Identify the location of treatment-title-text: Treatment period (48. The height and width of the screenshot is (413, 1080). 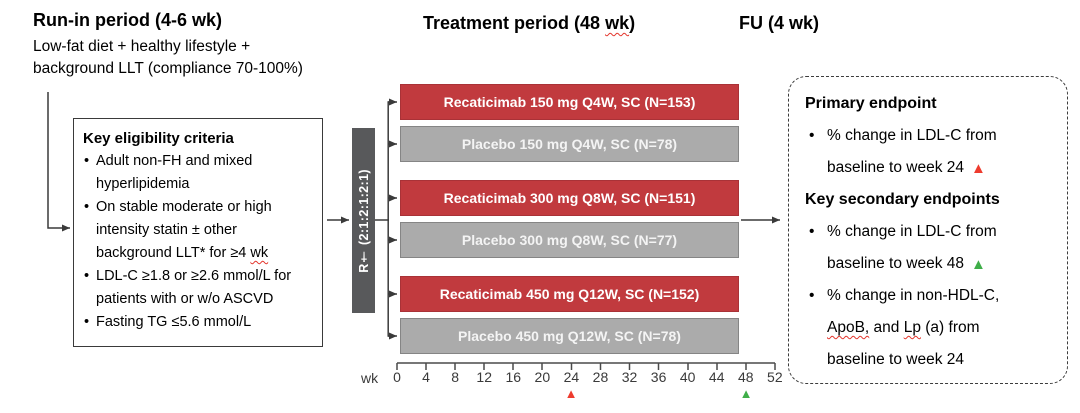
(514, 23).